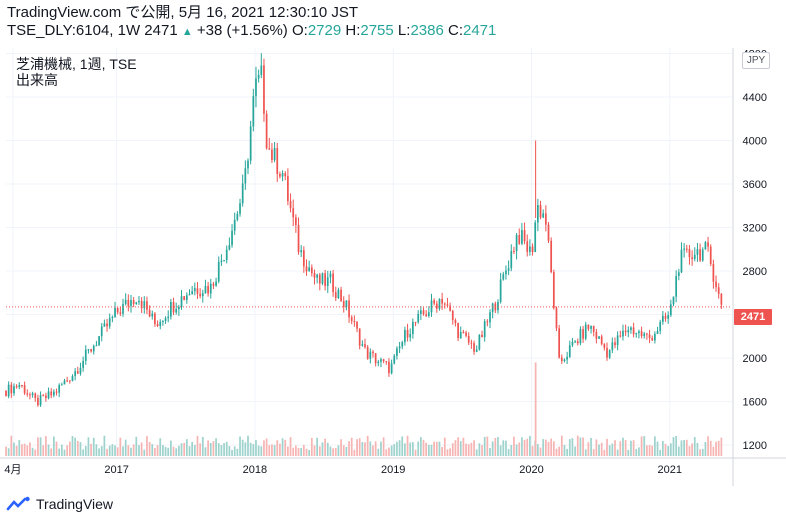 Image resolution: width=786 pixels, height=522 pixels. I want to click on footer: TradingView, so click(59, 504).